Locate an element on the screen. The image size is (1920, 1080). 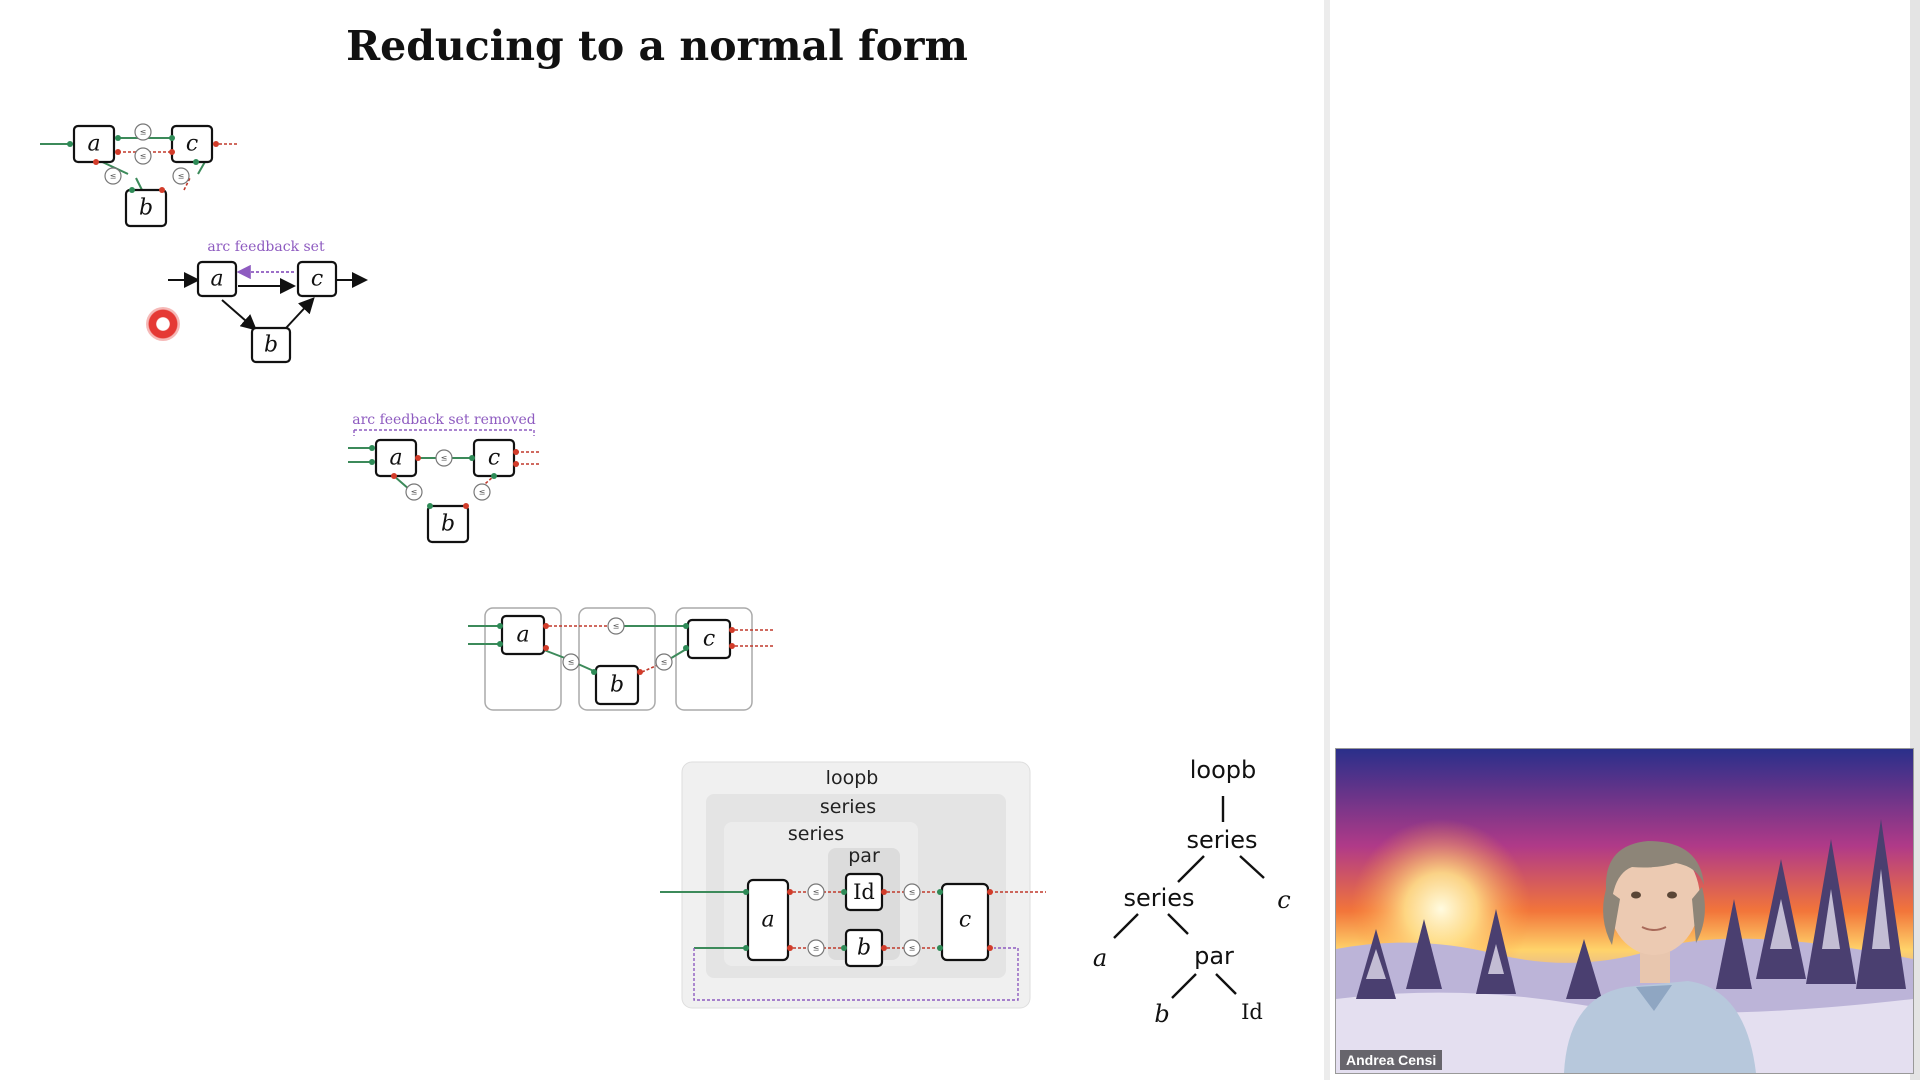
node-c-box is located at coordinates (192, 144).